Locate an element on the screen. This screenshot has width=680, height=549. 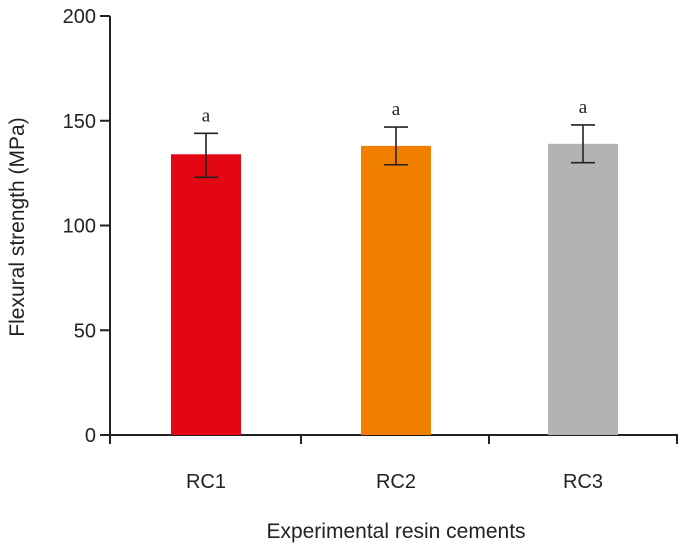
error-bars is located at coordinates (394, 151).